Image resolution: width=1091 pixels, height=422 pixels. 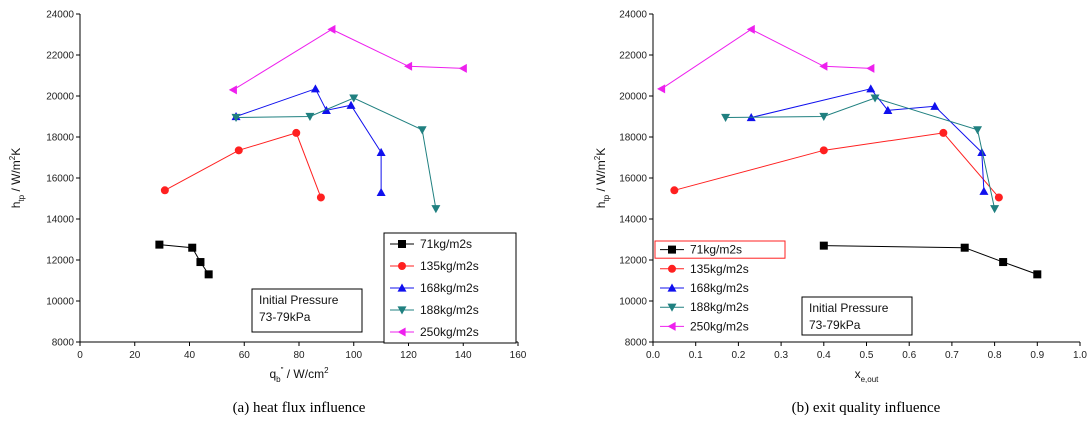 What do you see at coordinates (633, 220) in the screenshot?
I see `y-tick-label: 14000` at bounding box center [633, 220].